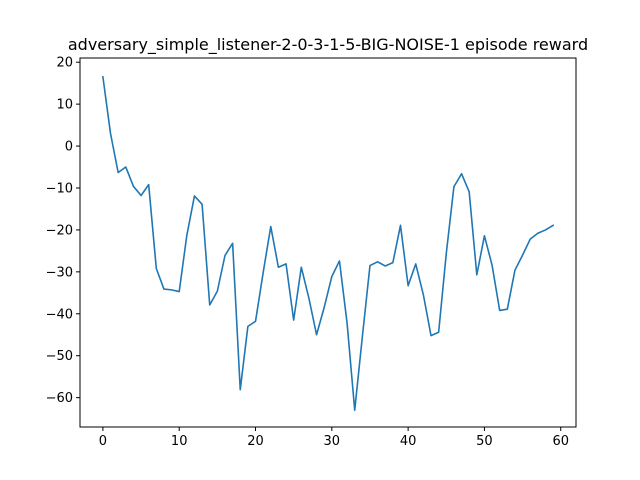 The image size is (640, 480). I want to click on y-tick-label: −50, so click(59, 356).